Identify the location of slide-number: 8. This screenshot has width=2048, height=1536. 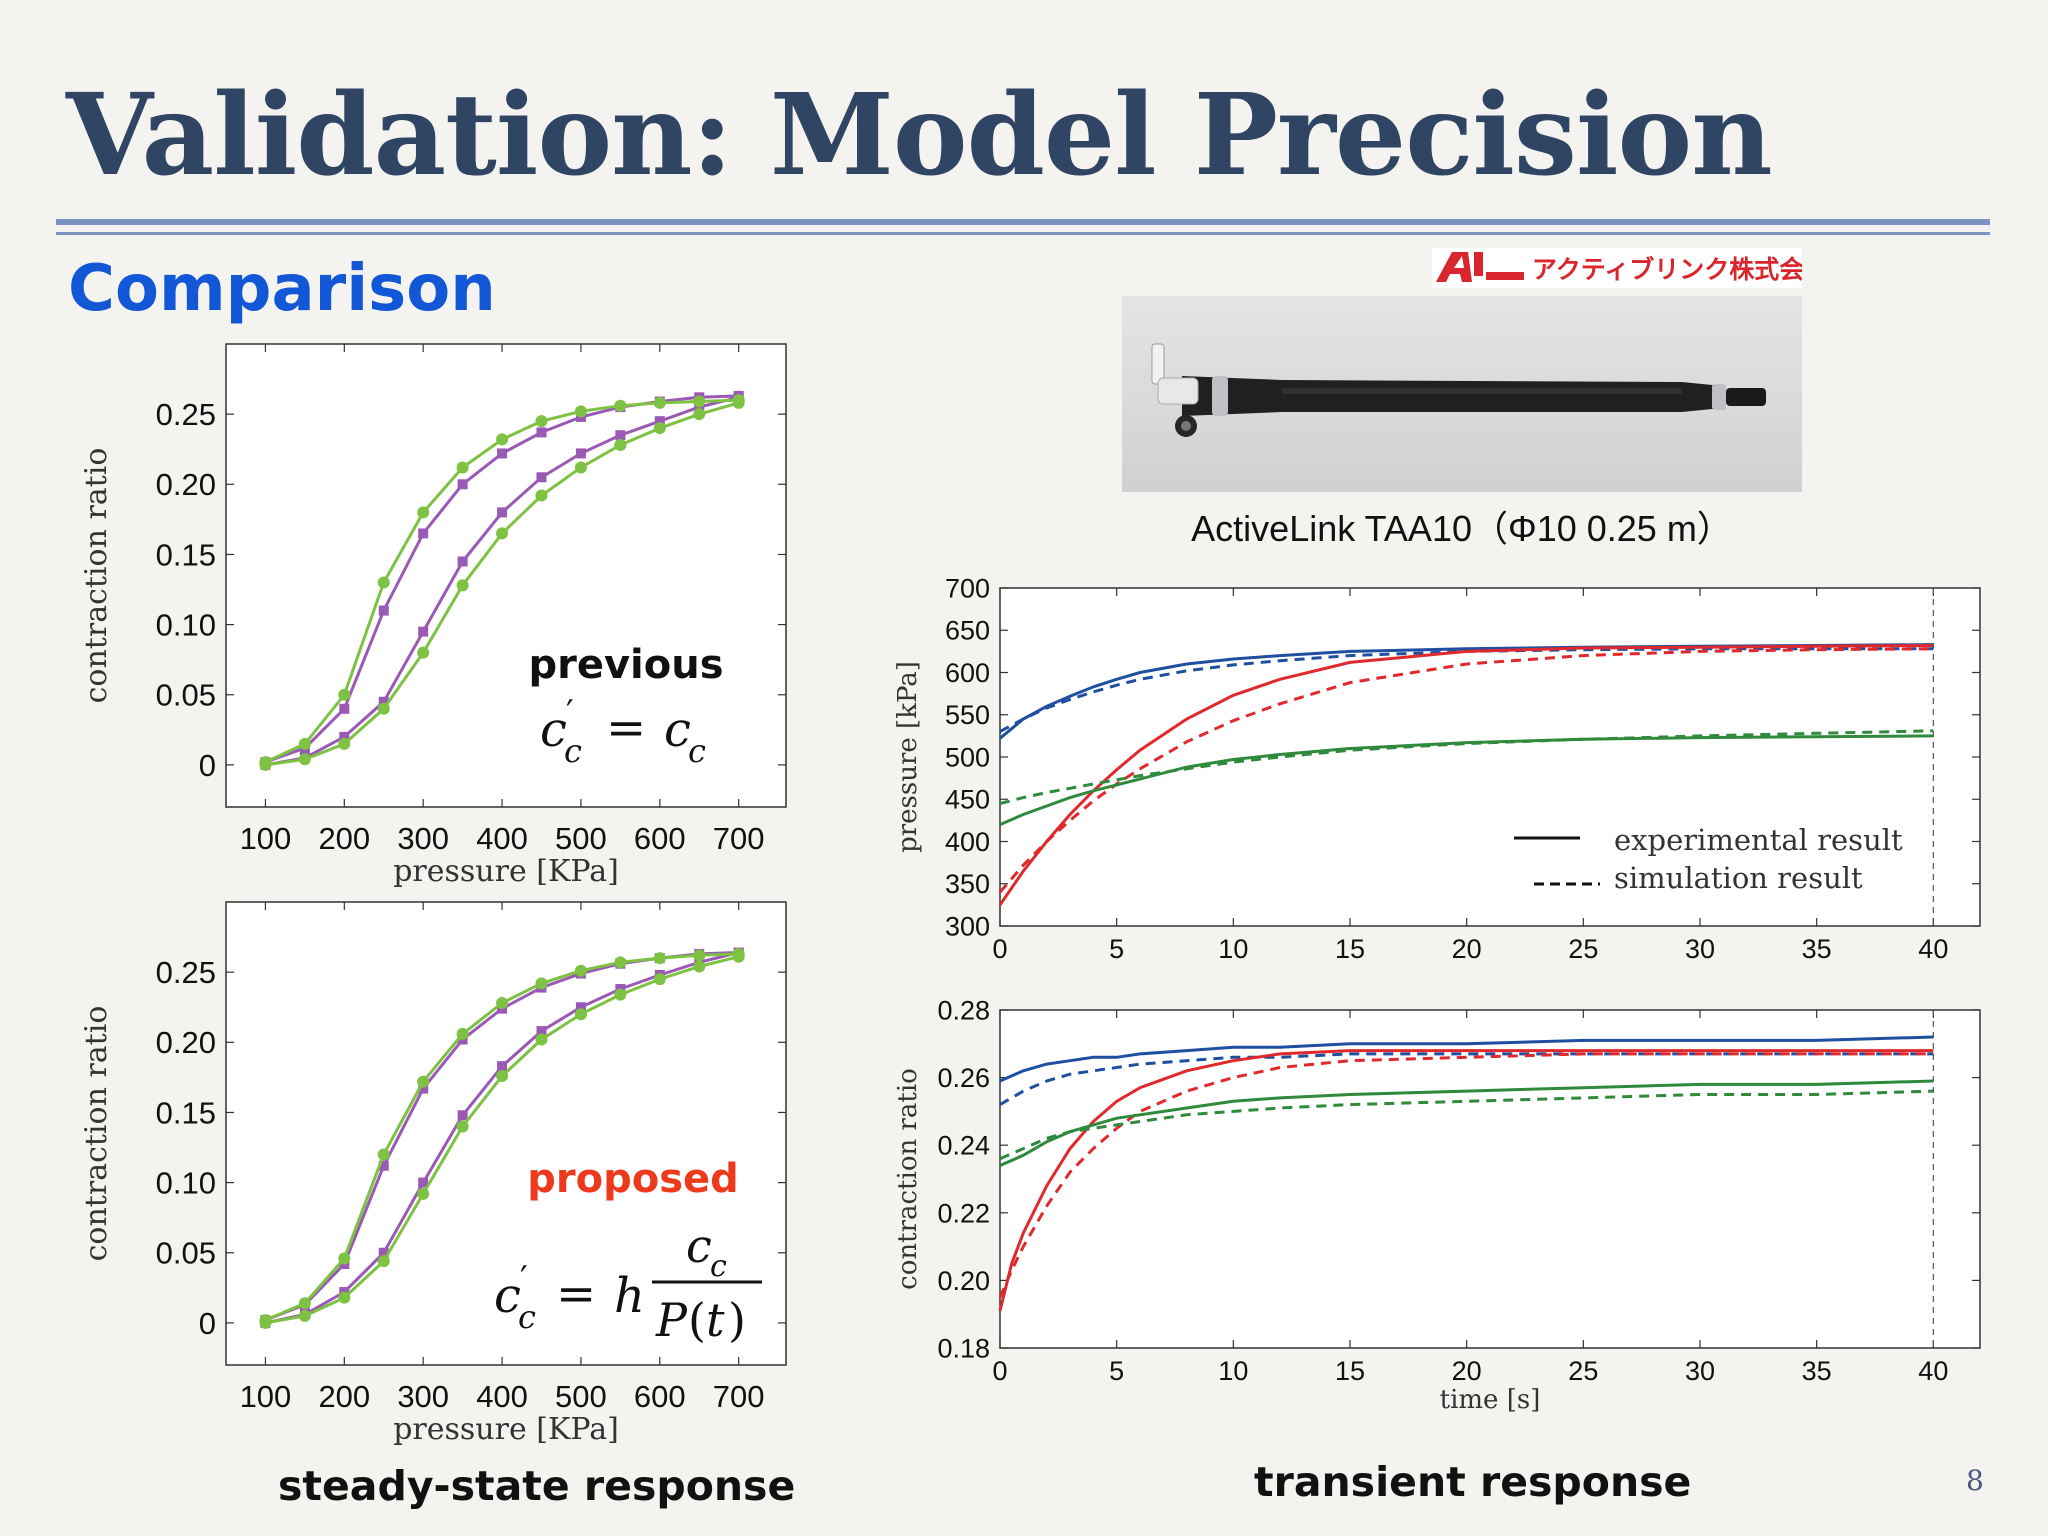
(1975, 1480).